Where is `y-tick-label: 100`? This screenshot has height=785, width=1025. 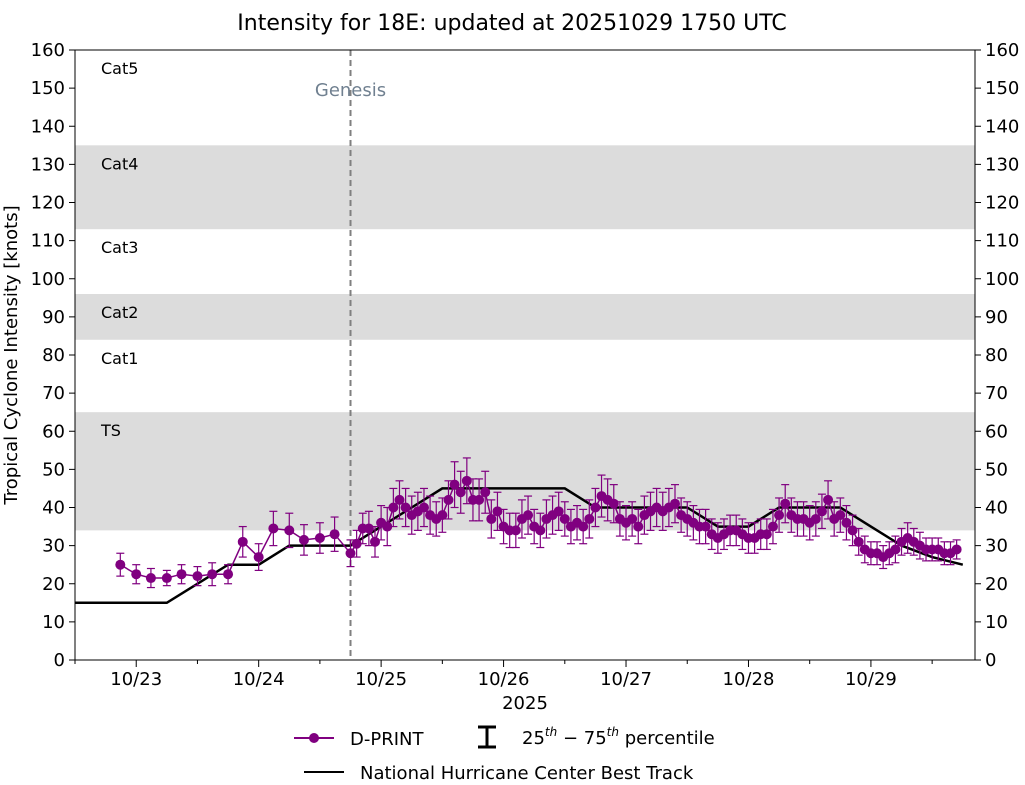 y-tick-label: 100 is located at coordinates (48, 279).